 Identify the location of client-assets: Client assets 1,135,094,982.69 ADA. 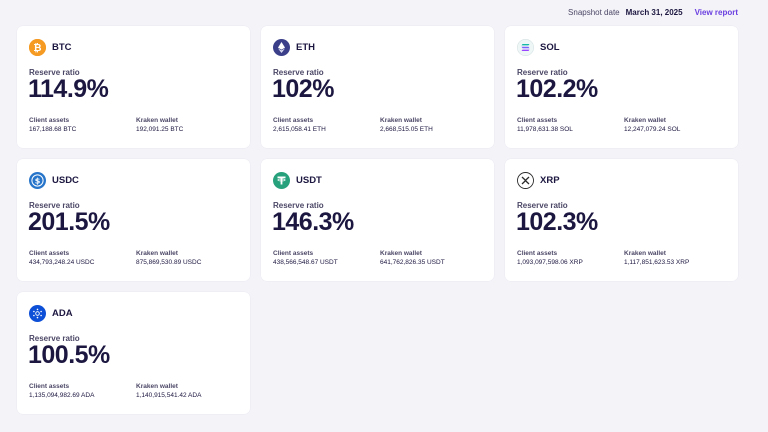
(61, 391).